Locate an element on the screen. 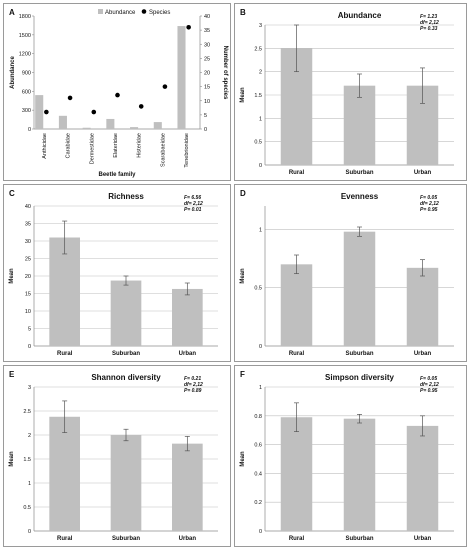 This screenshot has width=470, height=550. panel-letter: D is located at coordinates (243, 193).